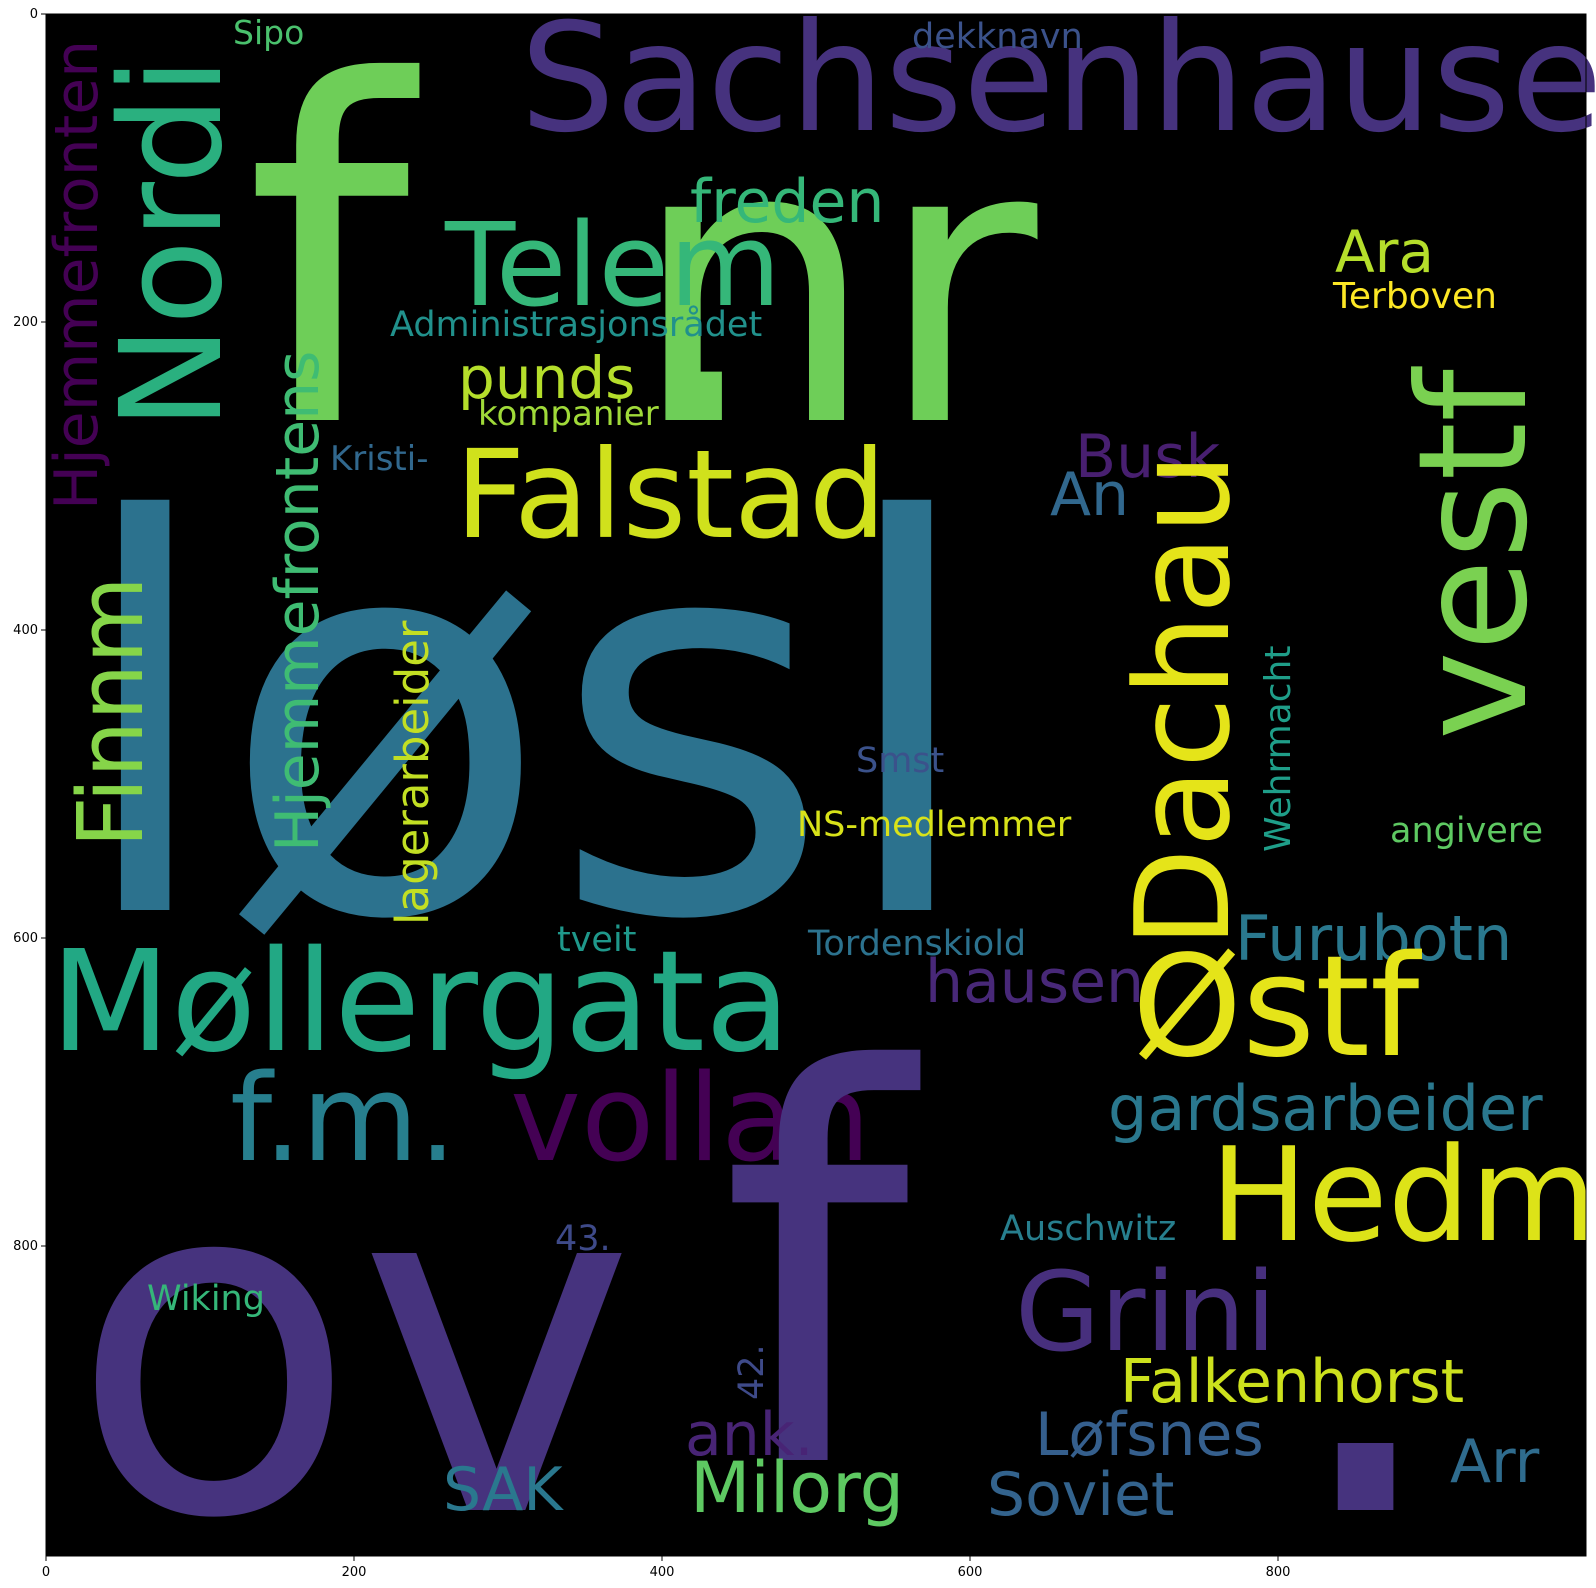  Describe the element at coordinates (1149, 1435) in the screenshot. I see `word-49: Løfsnes` at that location.